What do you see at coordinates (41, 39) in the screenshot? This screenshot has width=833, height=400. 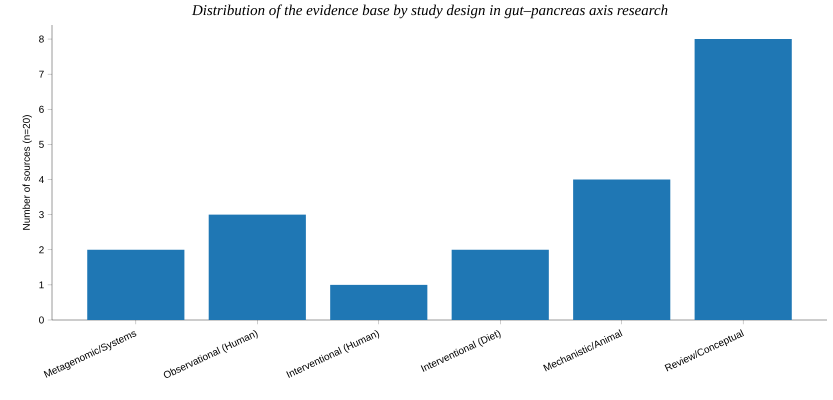 I see `y-tick-label: 8` at bounding box center [41, 39].